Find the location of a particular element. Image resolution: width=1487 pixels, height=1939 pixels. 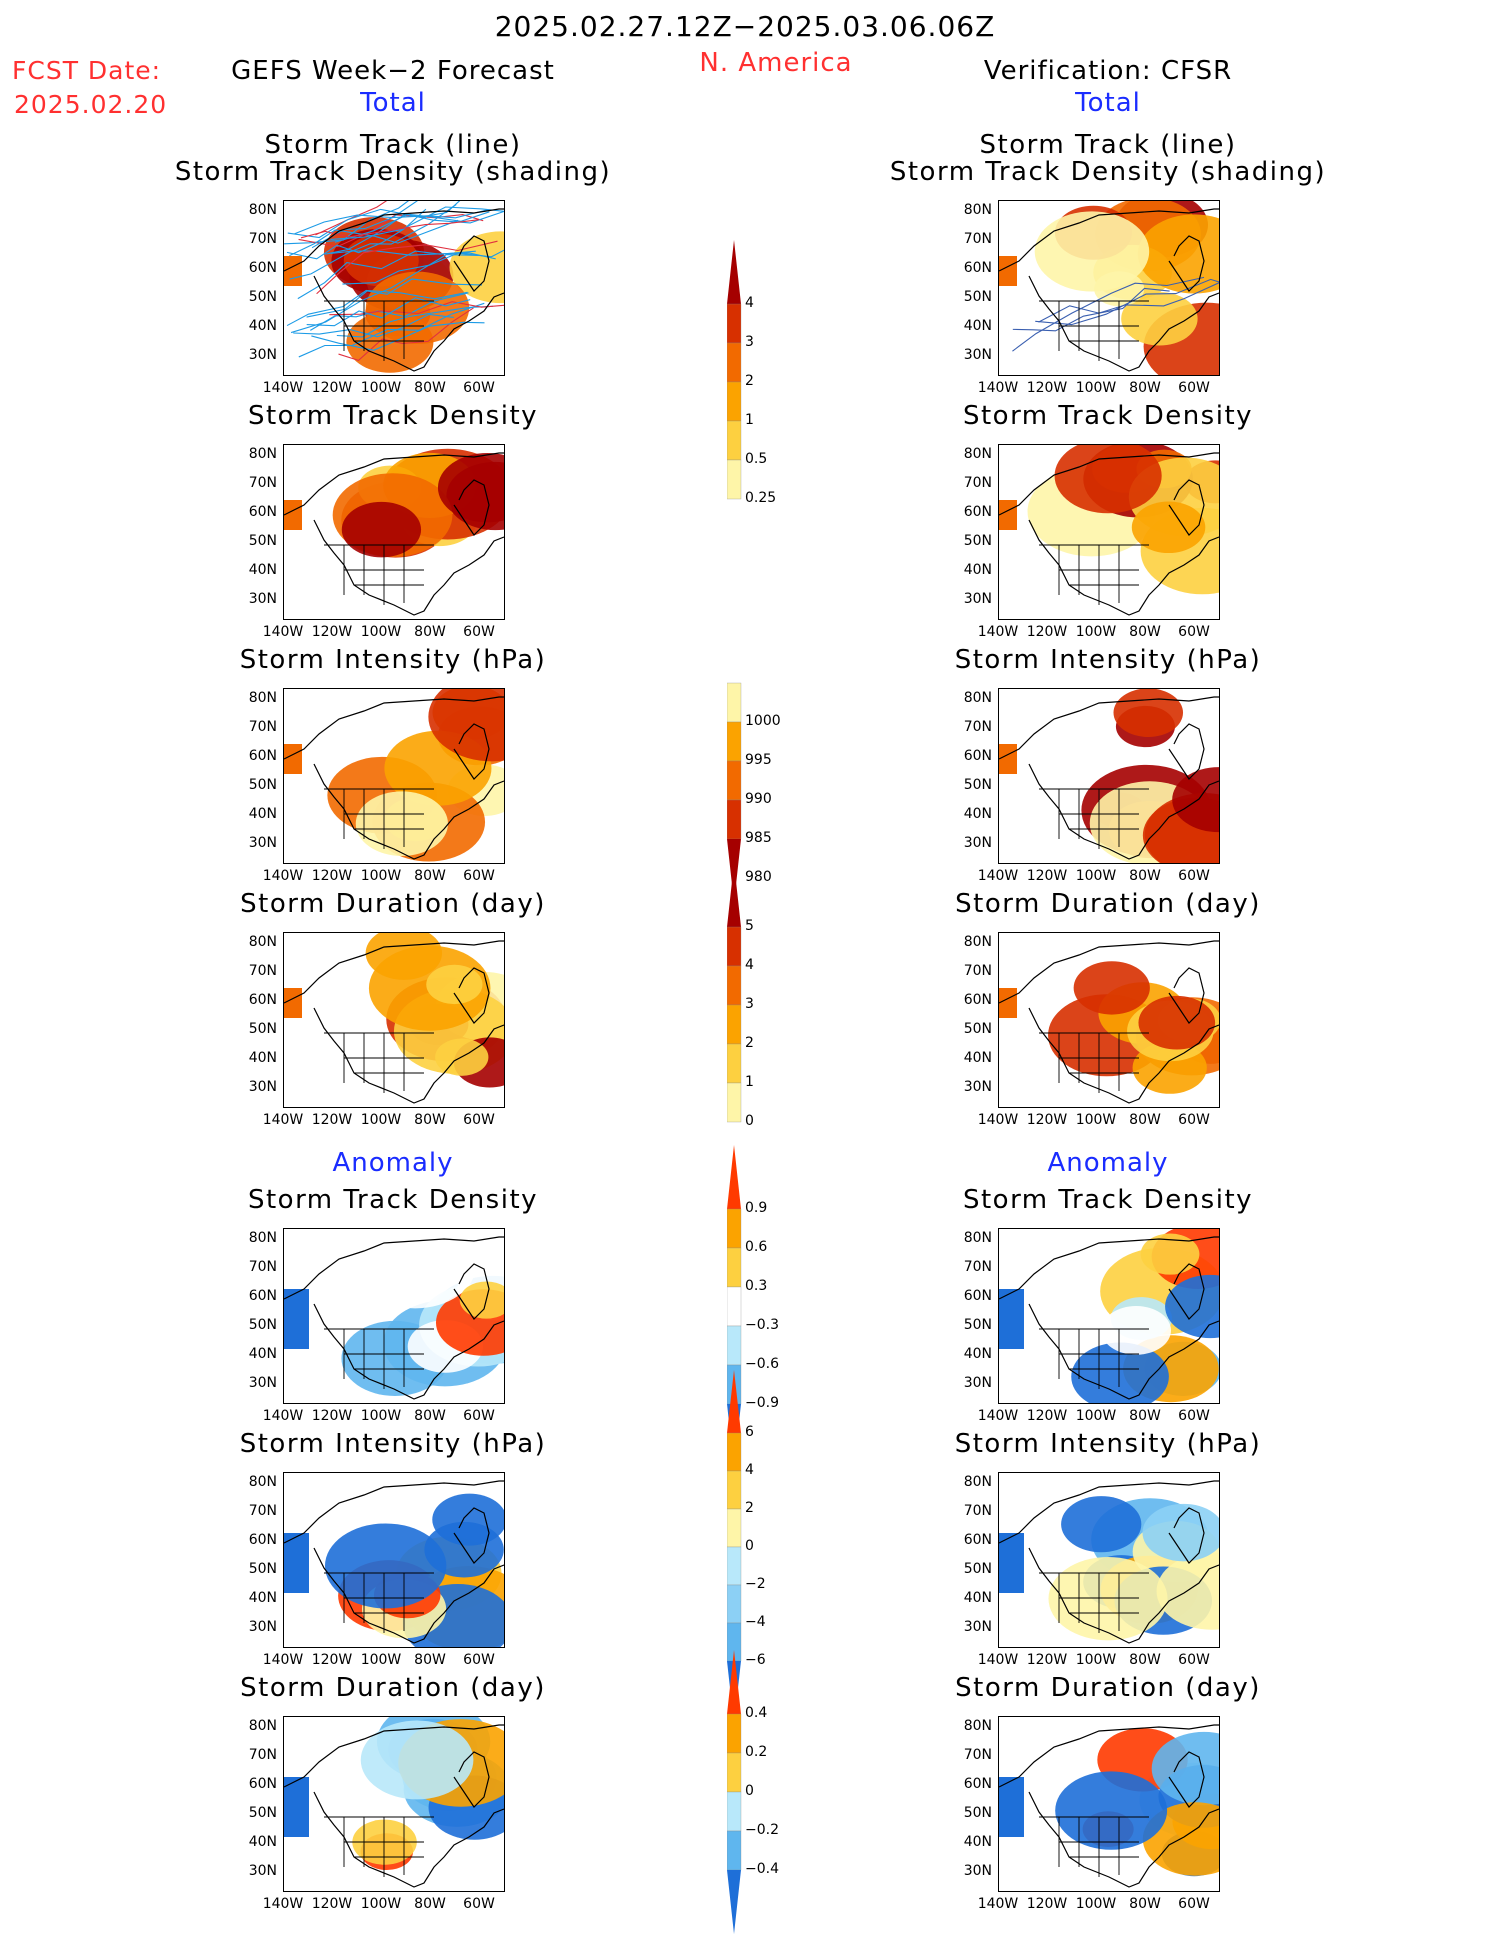

colorbar-label: 0.9 is located at coordinates (756, 1208).